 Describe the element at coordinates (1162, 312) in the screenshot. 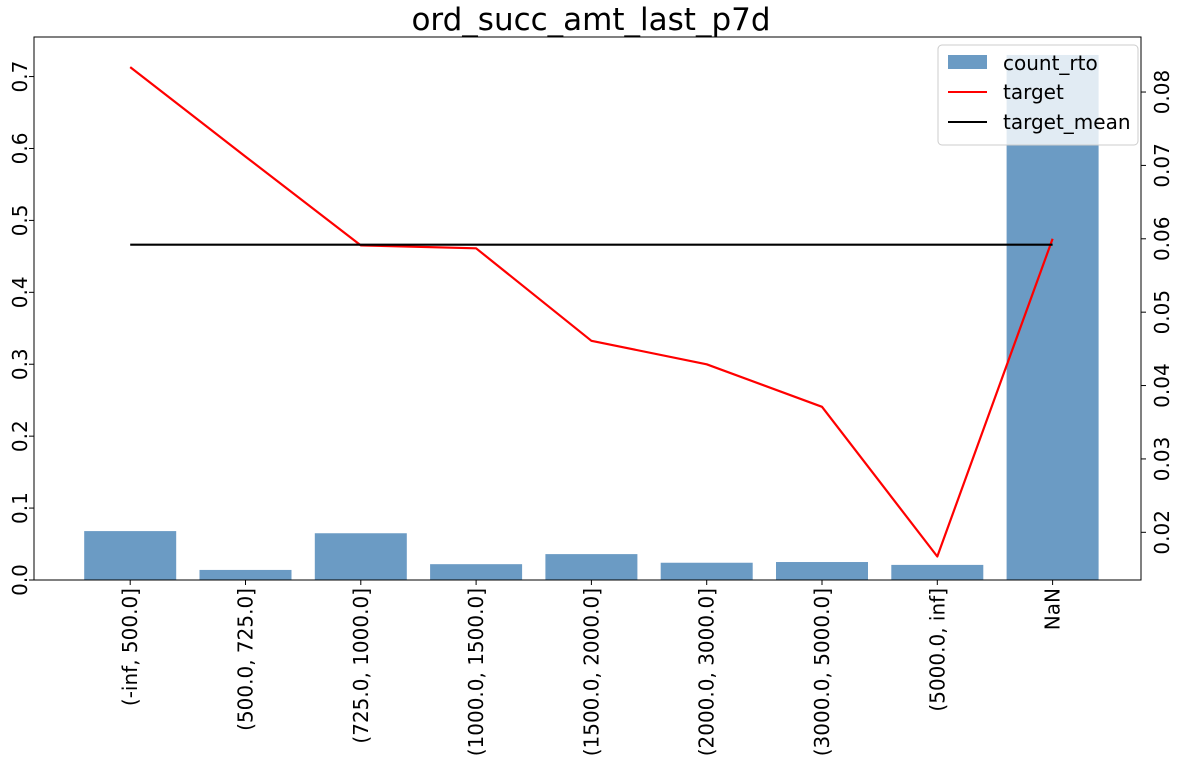

I see `right-tick-label-3: 0.05` at that location.